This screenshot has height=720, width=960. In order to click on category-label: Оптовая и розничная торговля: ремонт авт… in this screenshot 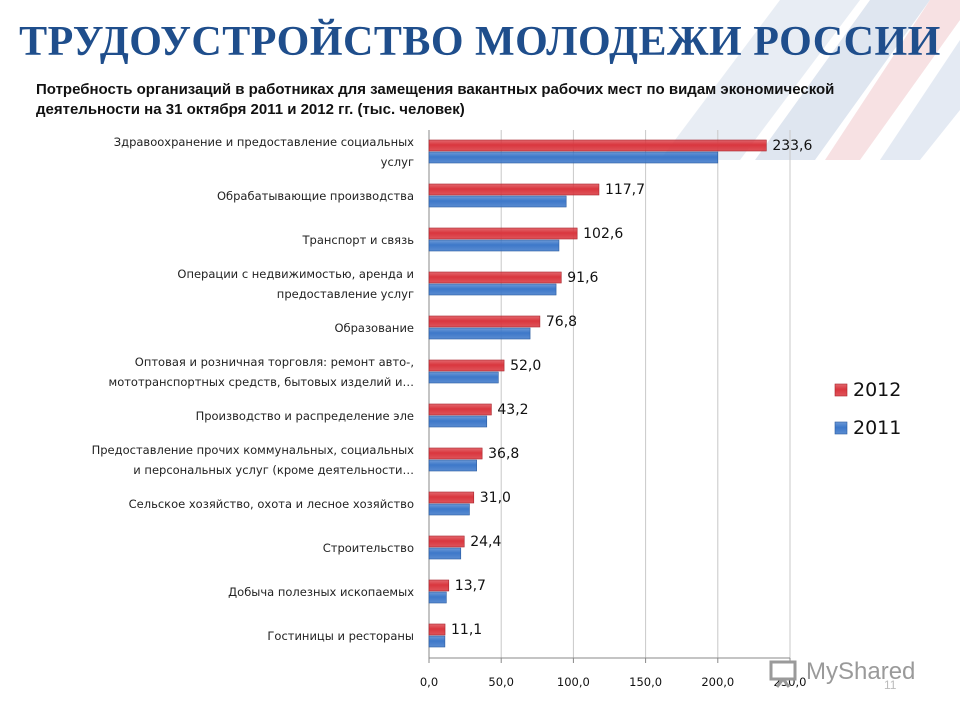, I will do `click(261, 372)`.